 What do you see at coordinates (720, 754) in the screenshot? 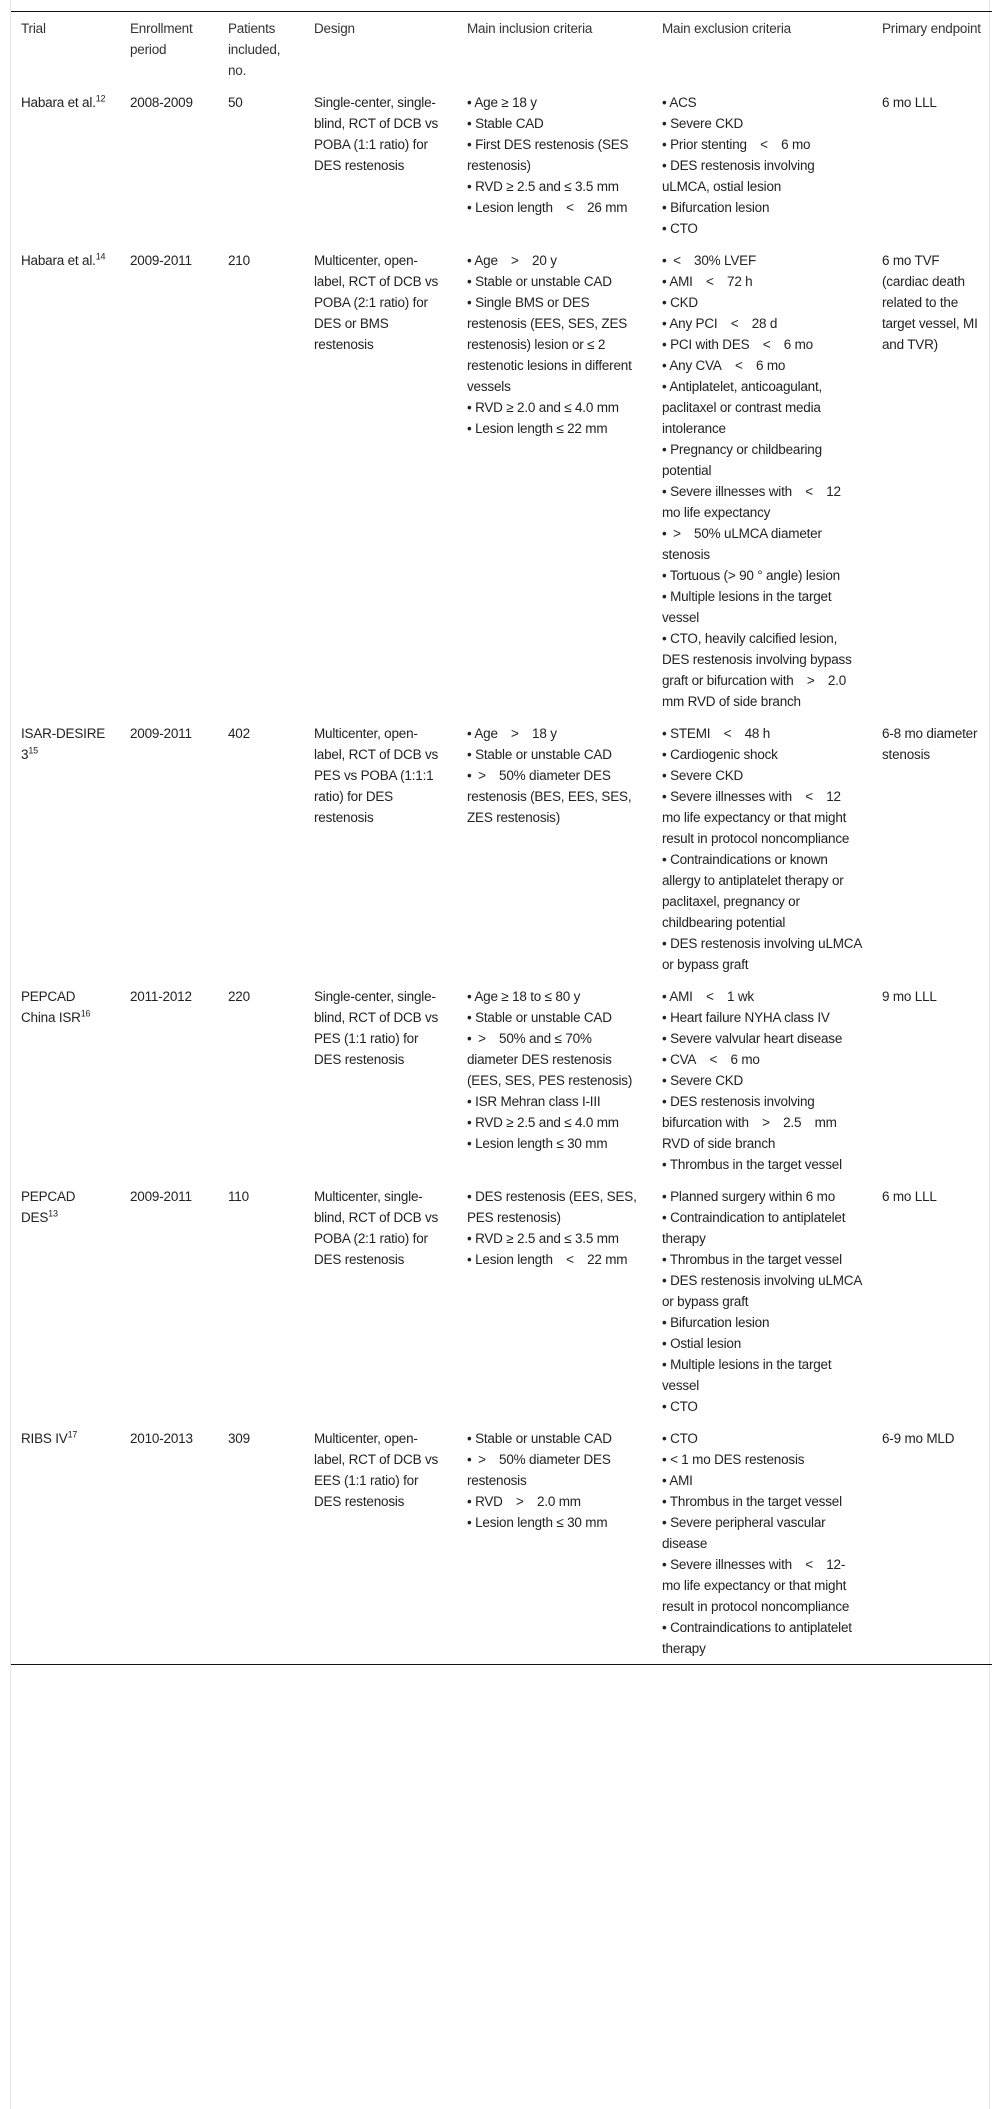
I see `exclusion-item: • Cardiogenic shock` at bounding box center [720, 754].